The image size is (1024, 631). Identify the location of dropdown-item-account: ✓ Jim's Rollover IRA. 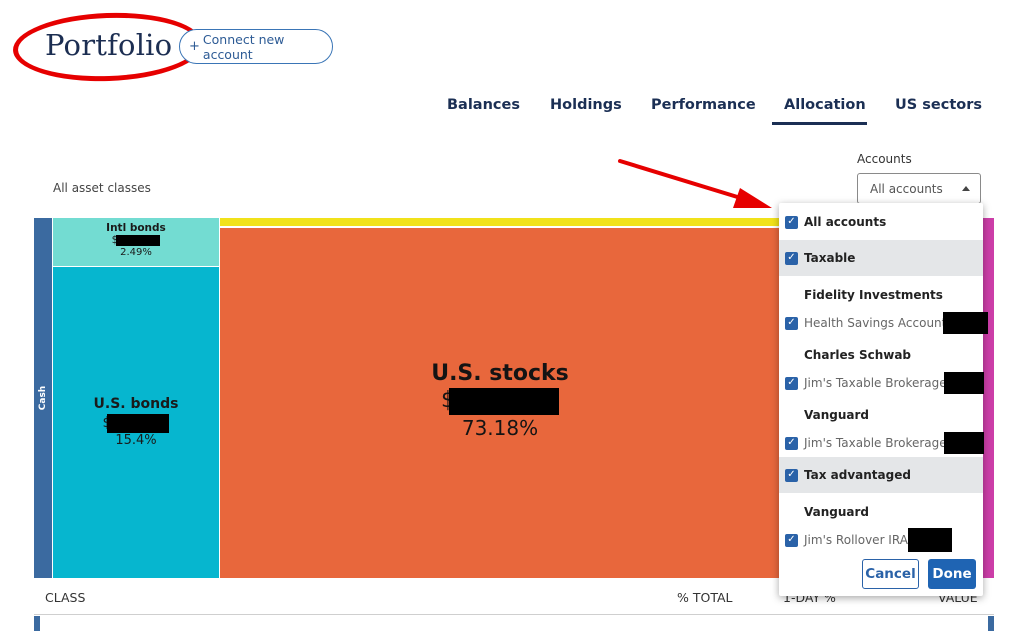
(868, 540).